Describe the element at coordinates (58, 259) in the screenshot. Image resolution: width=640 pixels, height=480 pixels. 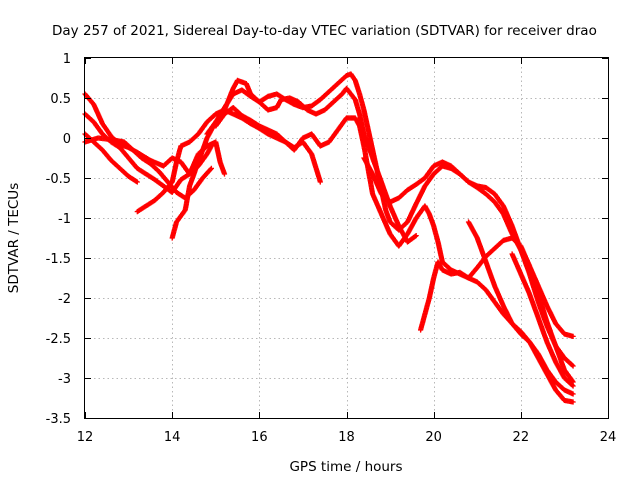
I see `y-tick-label: -1.5` at that location.